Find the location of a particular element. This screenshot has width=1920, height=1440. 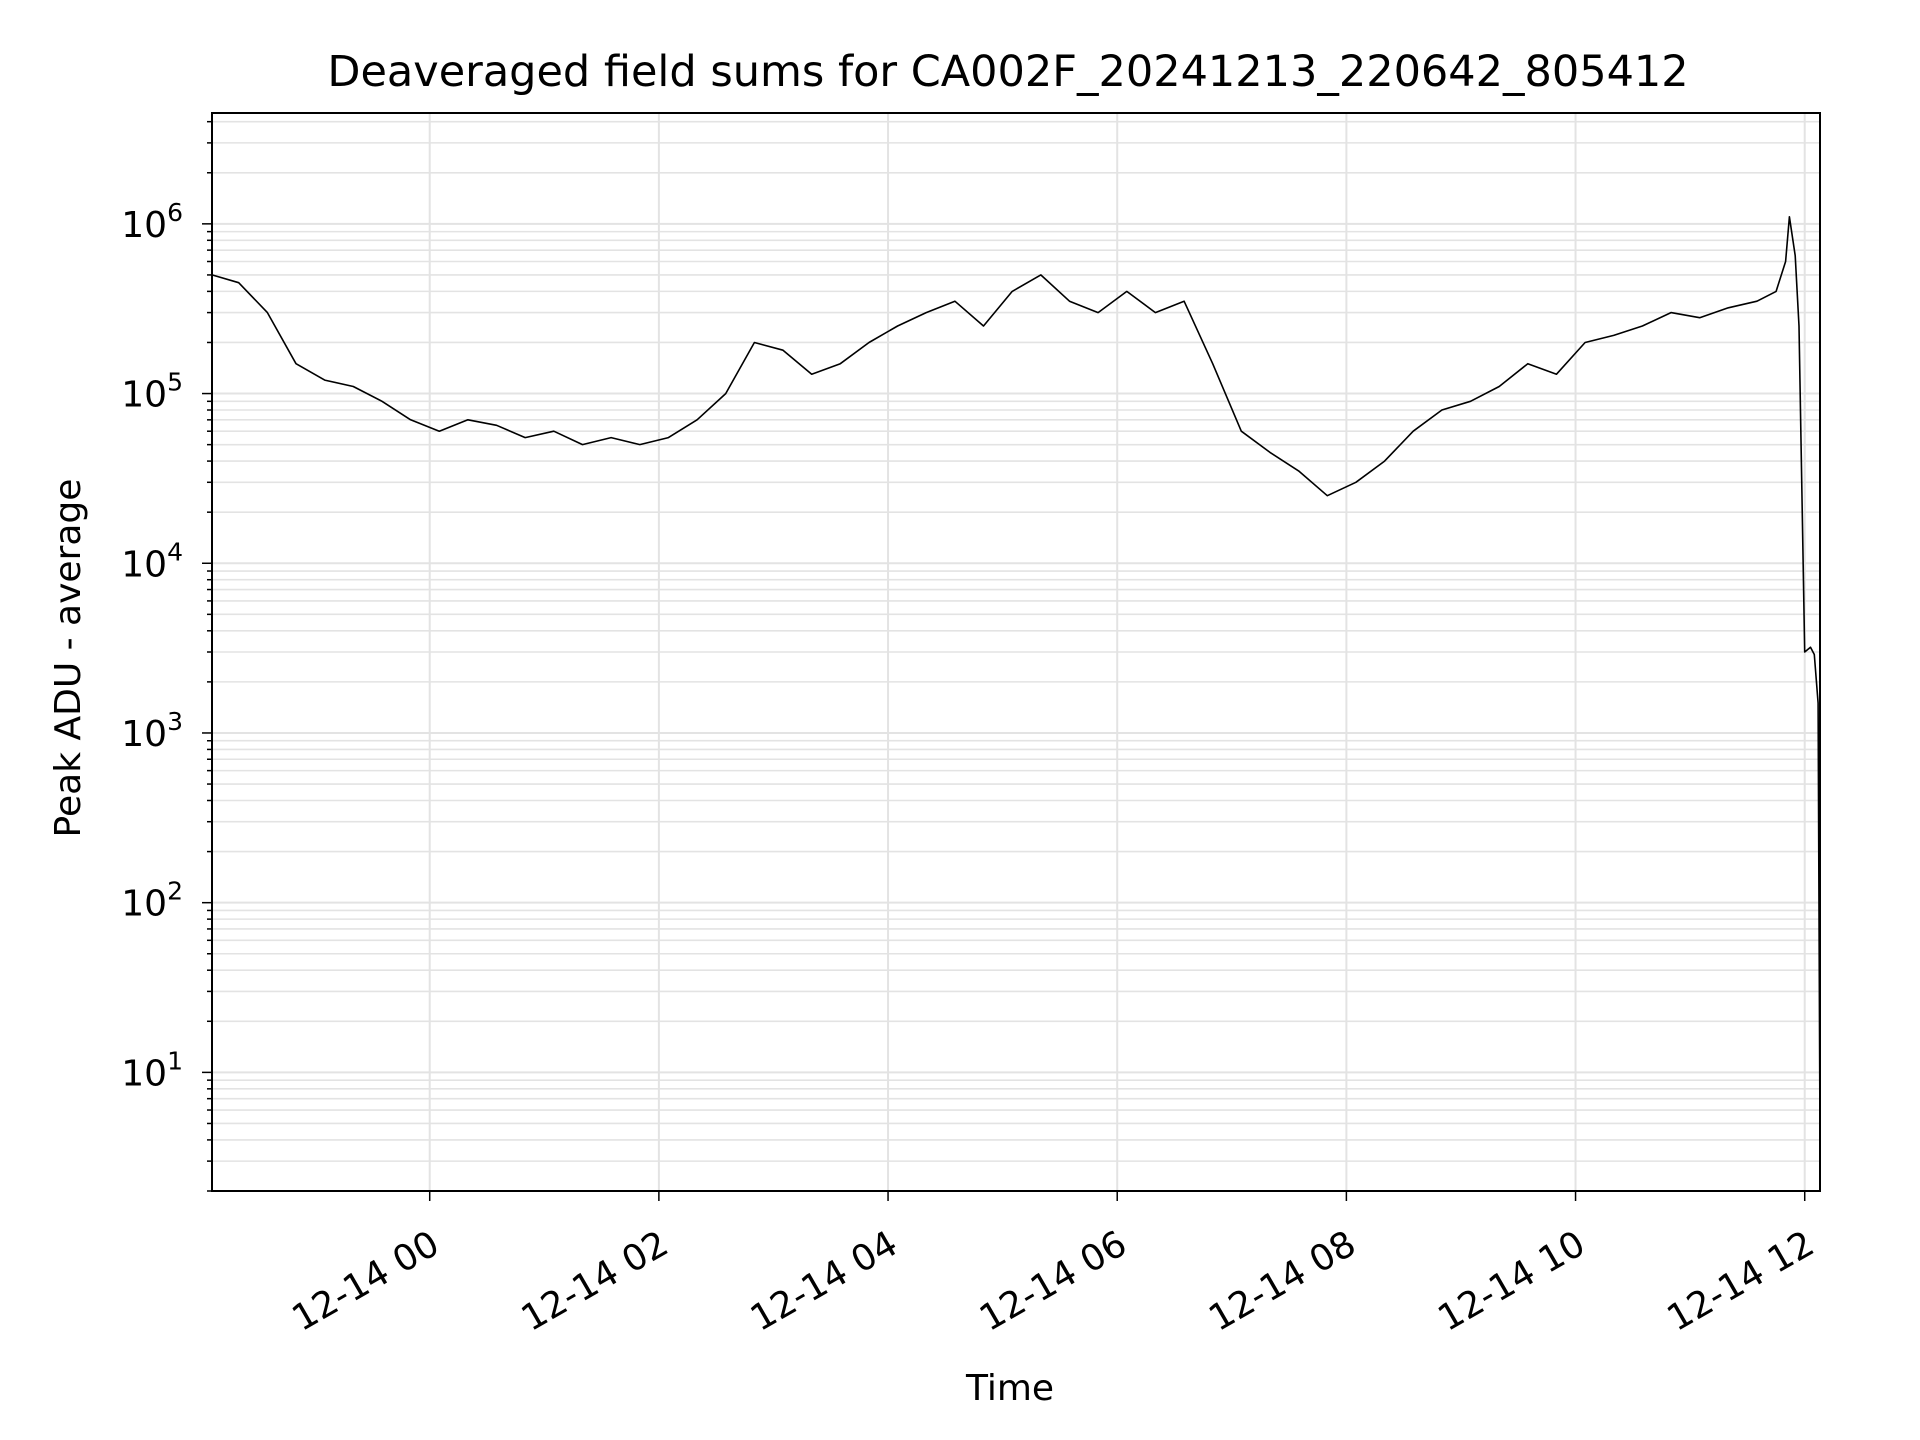

y-tick-exponent: 4 is located at coordinates (175, 551).